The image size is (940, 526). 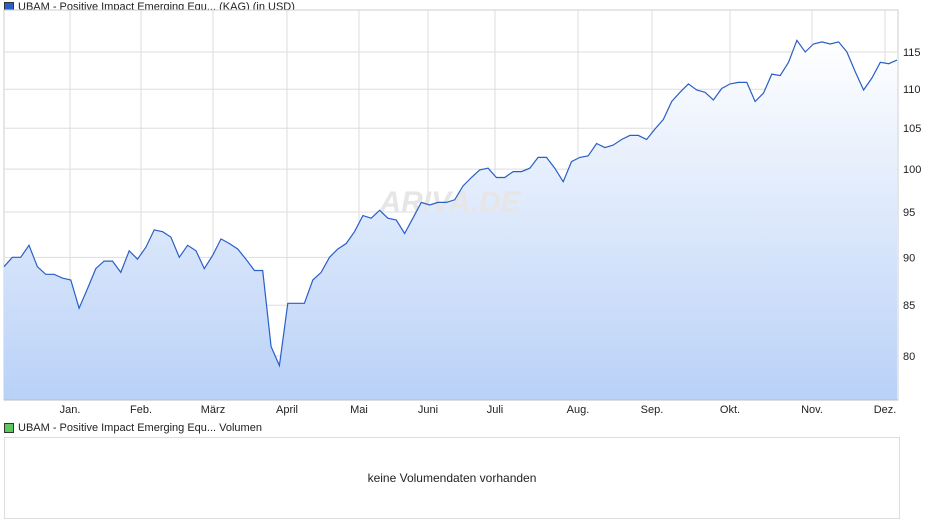 What do you see at coordinates (9, 428) in the screenshot?
I see `volume-legend-swatch` at bounding box center [9, 428].